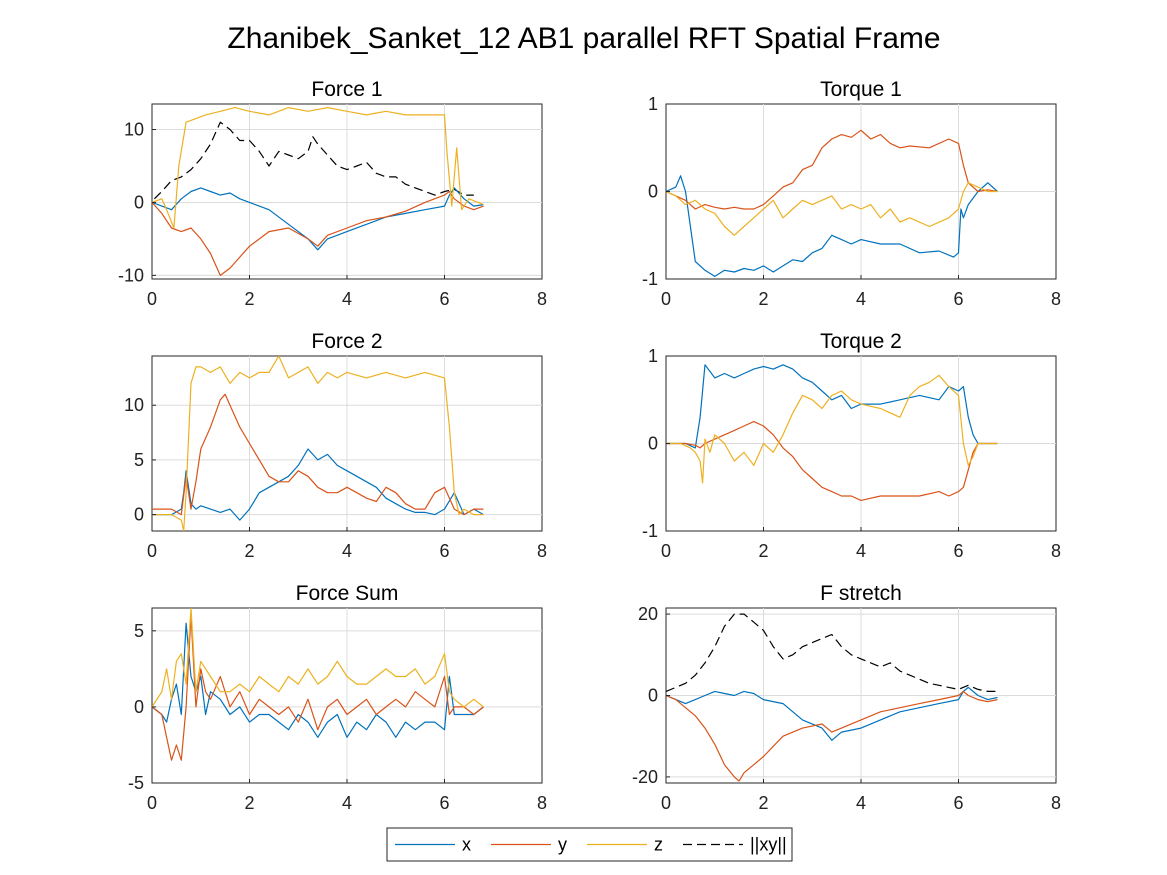  Describe the element at coordinates (347, 593) in the screenshot. I see `subplot-title: Force Sum` at that location.